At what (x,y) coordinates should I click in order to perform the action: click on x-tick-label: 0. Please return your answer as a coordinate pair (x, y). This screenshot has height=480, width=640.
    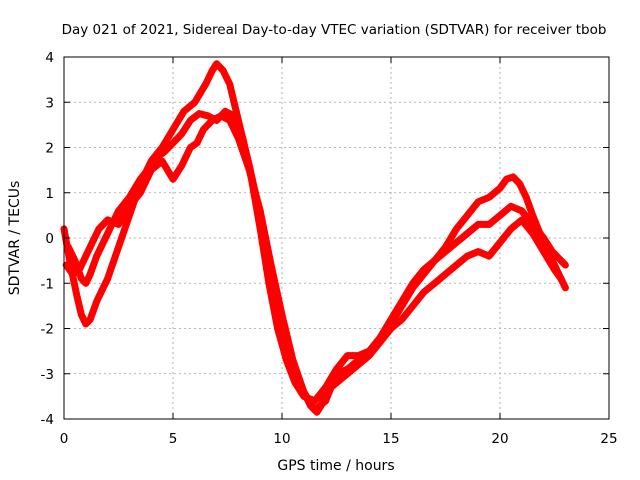
    Looking at the image, I should click on (64, 439).